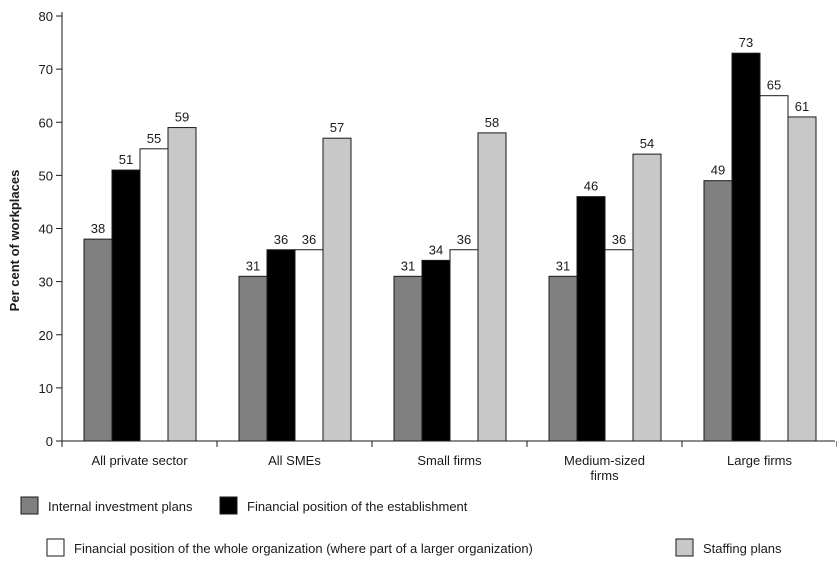  I want to click on bar-value-label: 54, so click(647, 143).